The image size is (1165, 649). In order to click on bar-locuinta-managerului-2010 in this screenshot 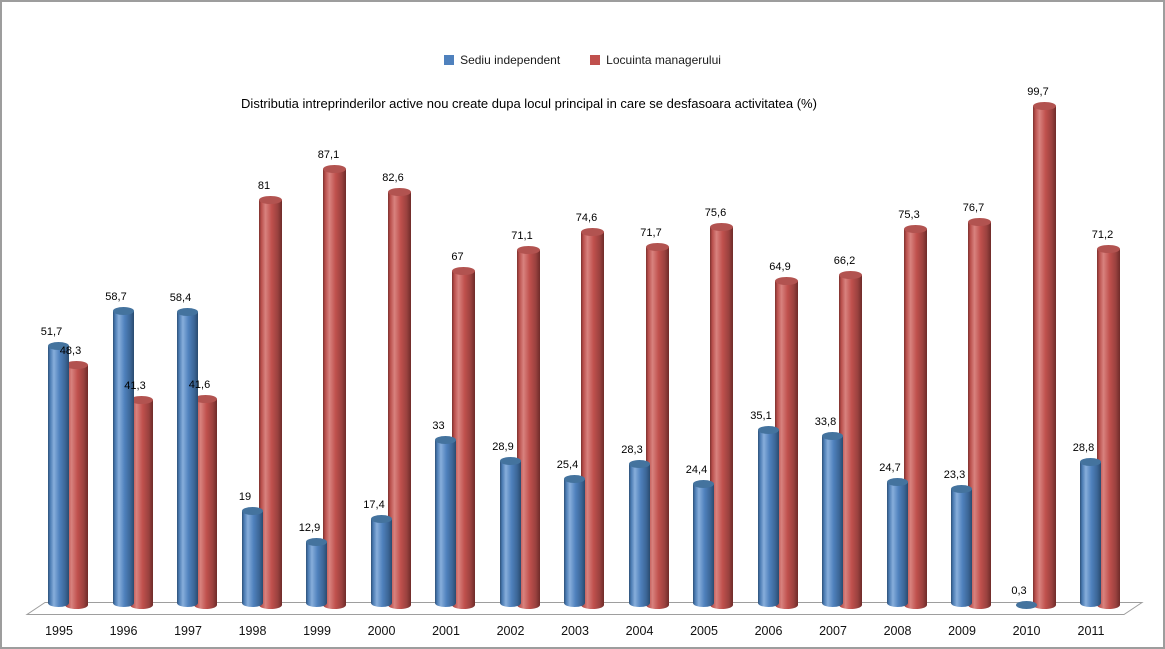, I will do `click(1044, 355)`.